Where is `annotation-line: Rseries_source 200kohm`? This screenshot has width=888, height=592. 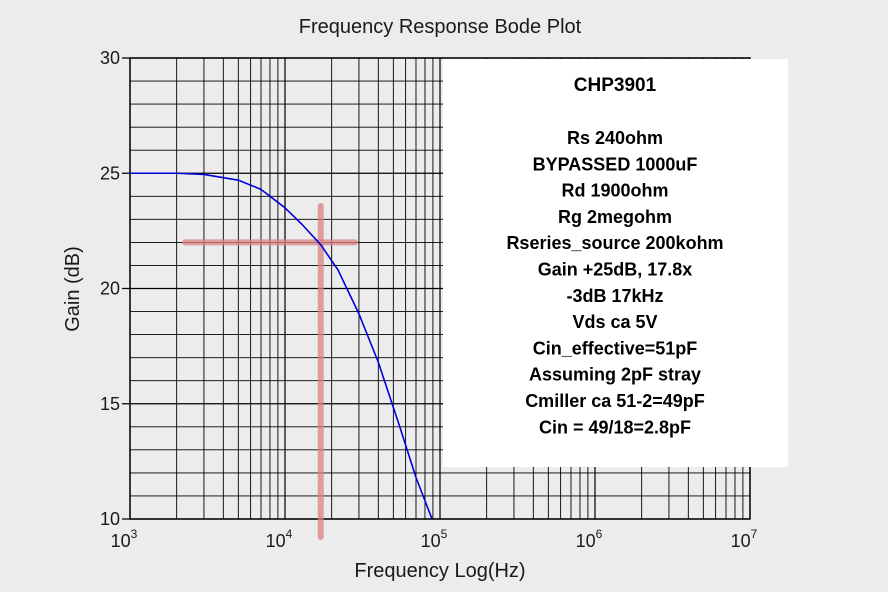
annotation-line: Rseries_source 200kohm is located at coordinates (614, 243).